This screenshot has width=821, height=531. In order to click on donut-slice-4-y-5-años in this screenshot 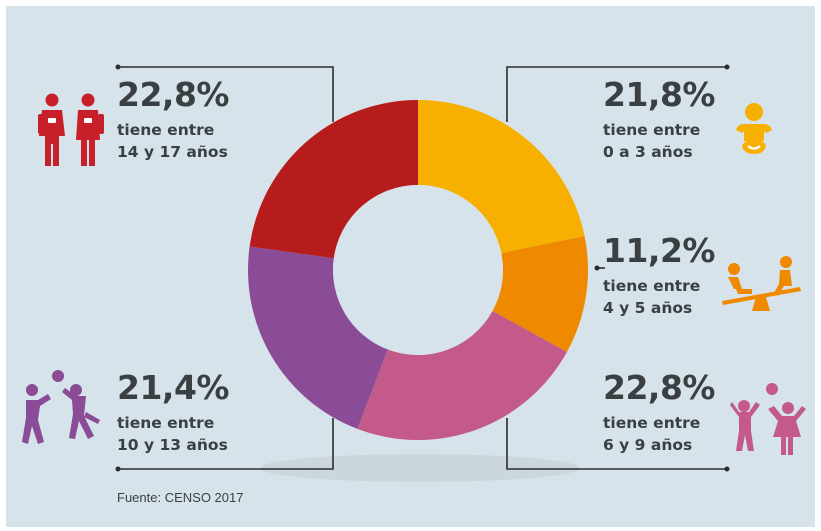, I will do `click(540, 294)`.